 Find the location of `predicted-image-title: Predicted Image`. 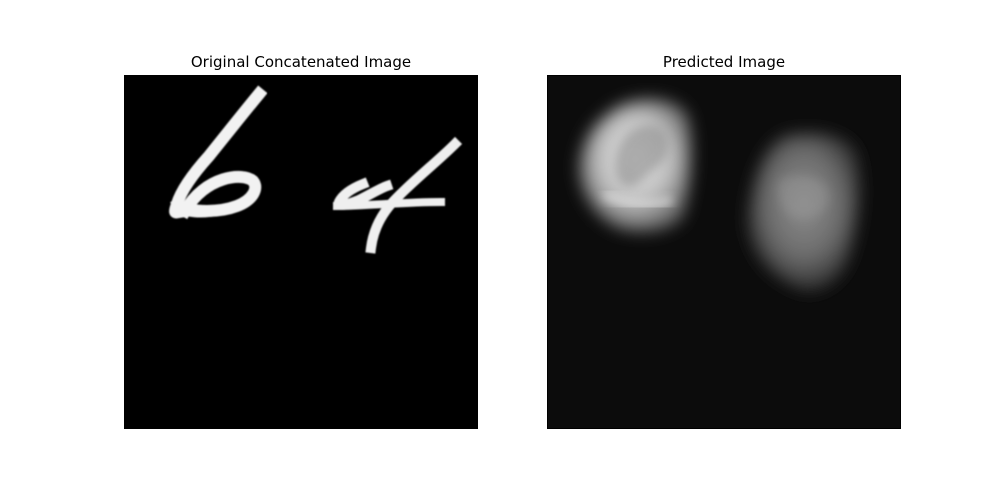

predicted-image-title: Predicted Image is located at coordinates (724, 62).